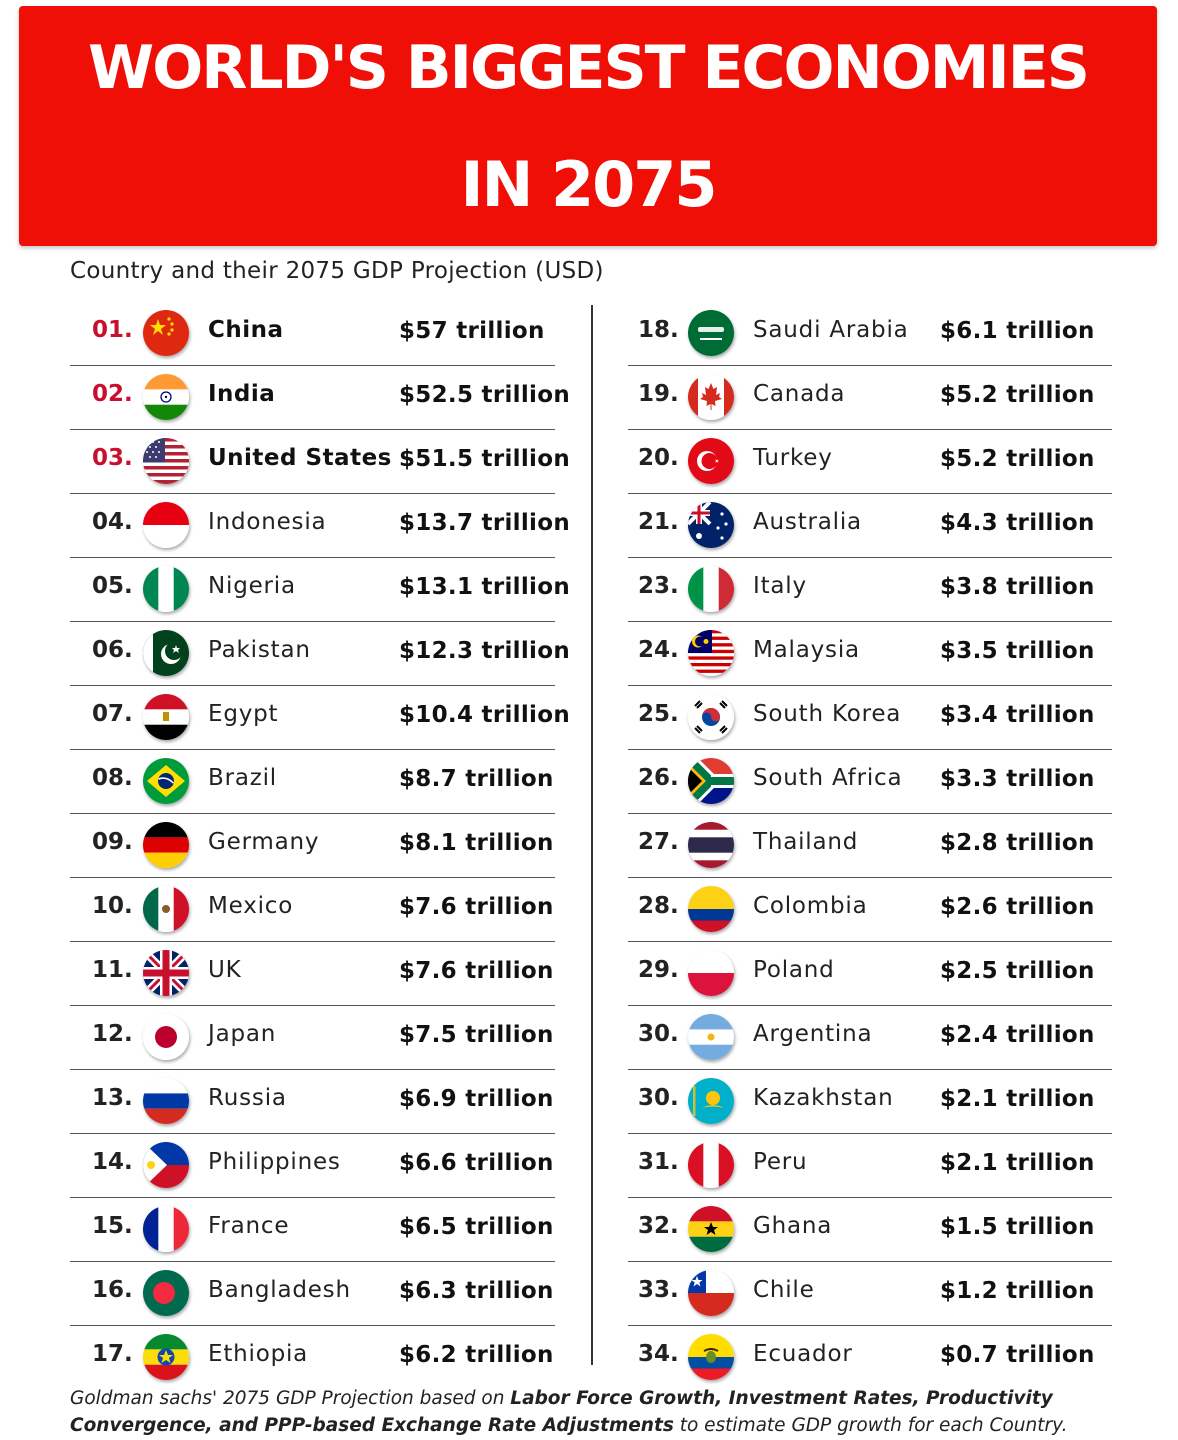  Describe the element at coordinates (166, 909) in the screenshot. I see `mexico-flag-icon` at that location.